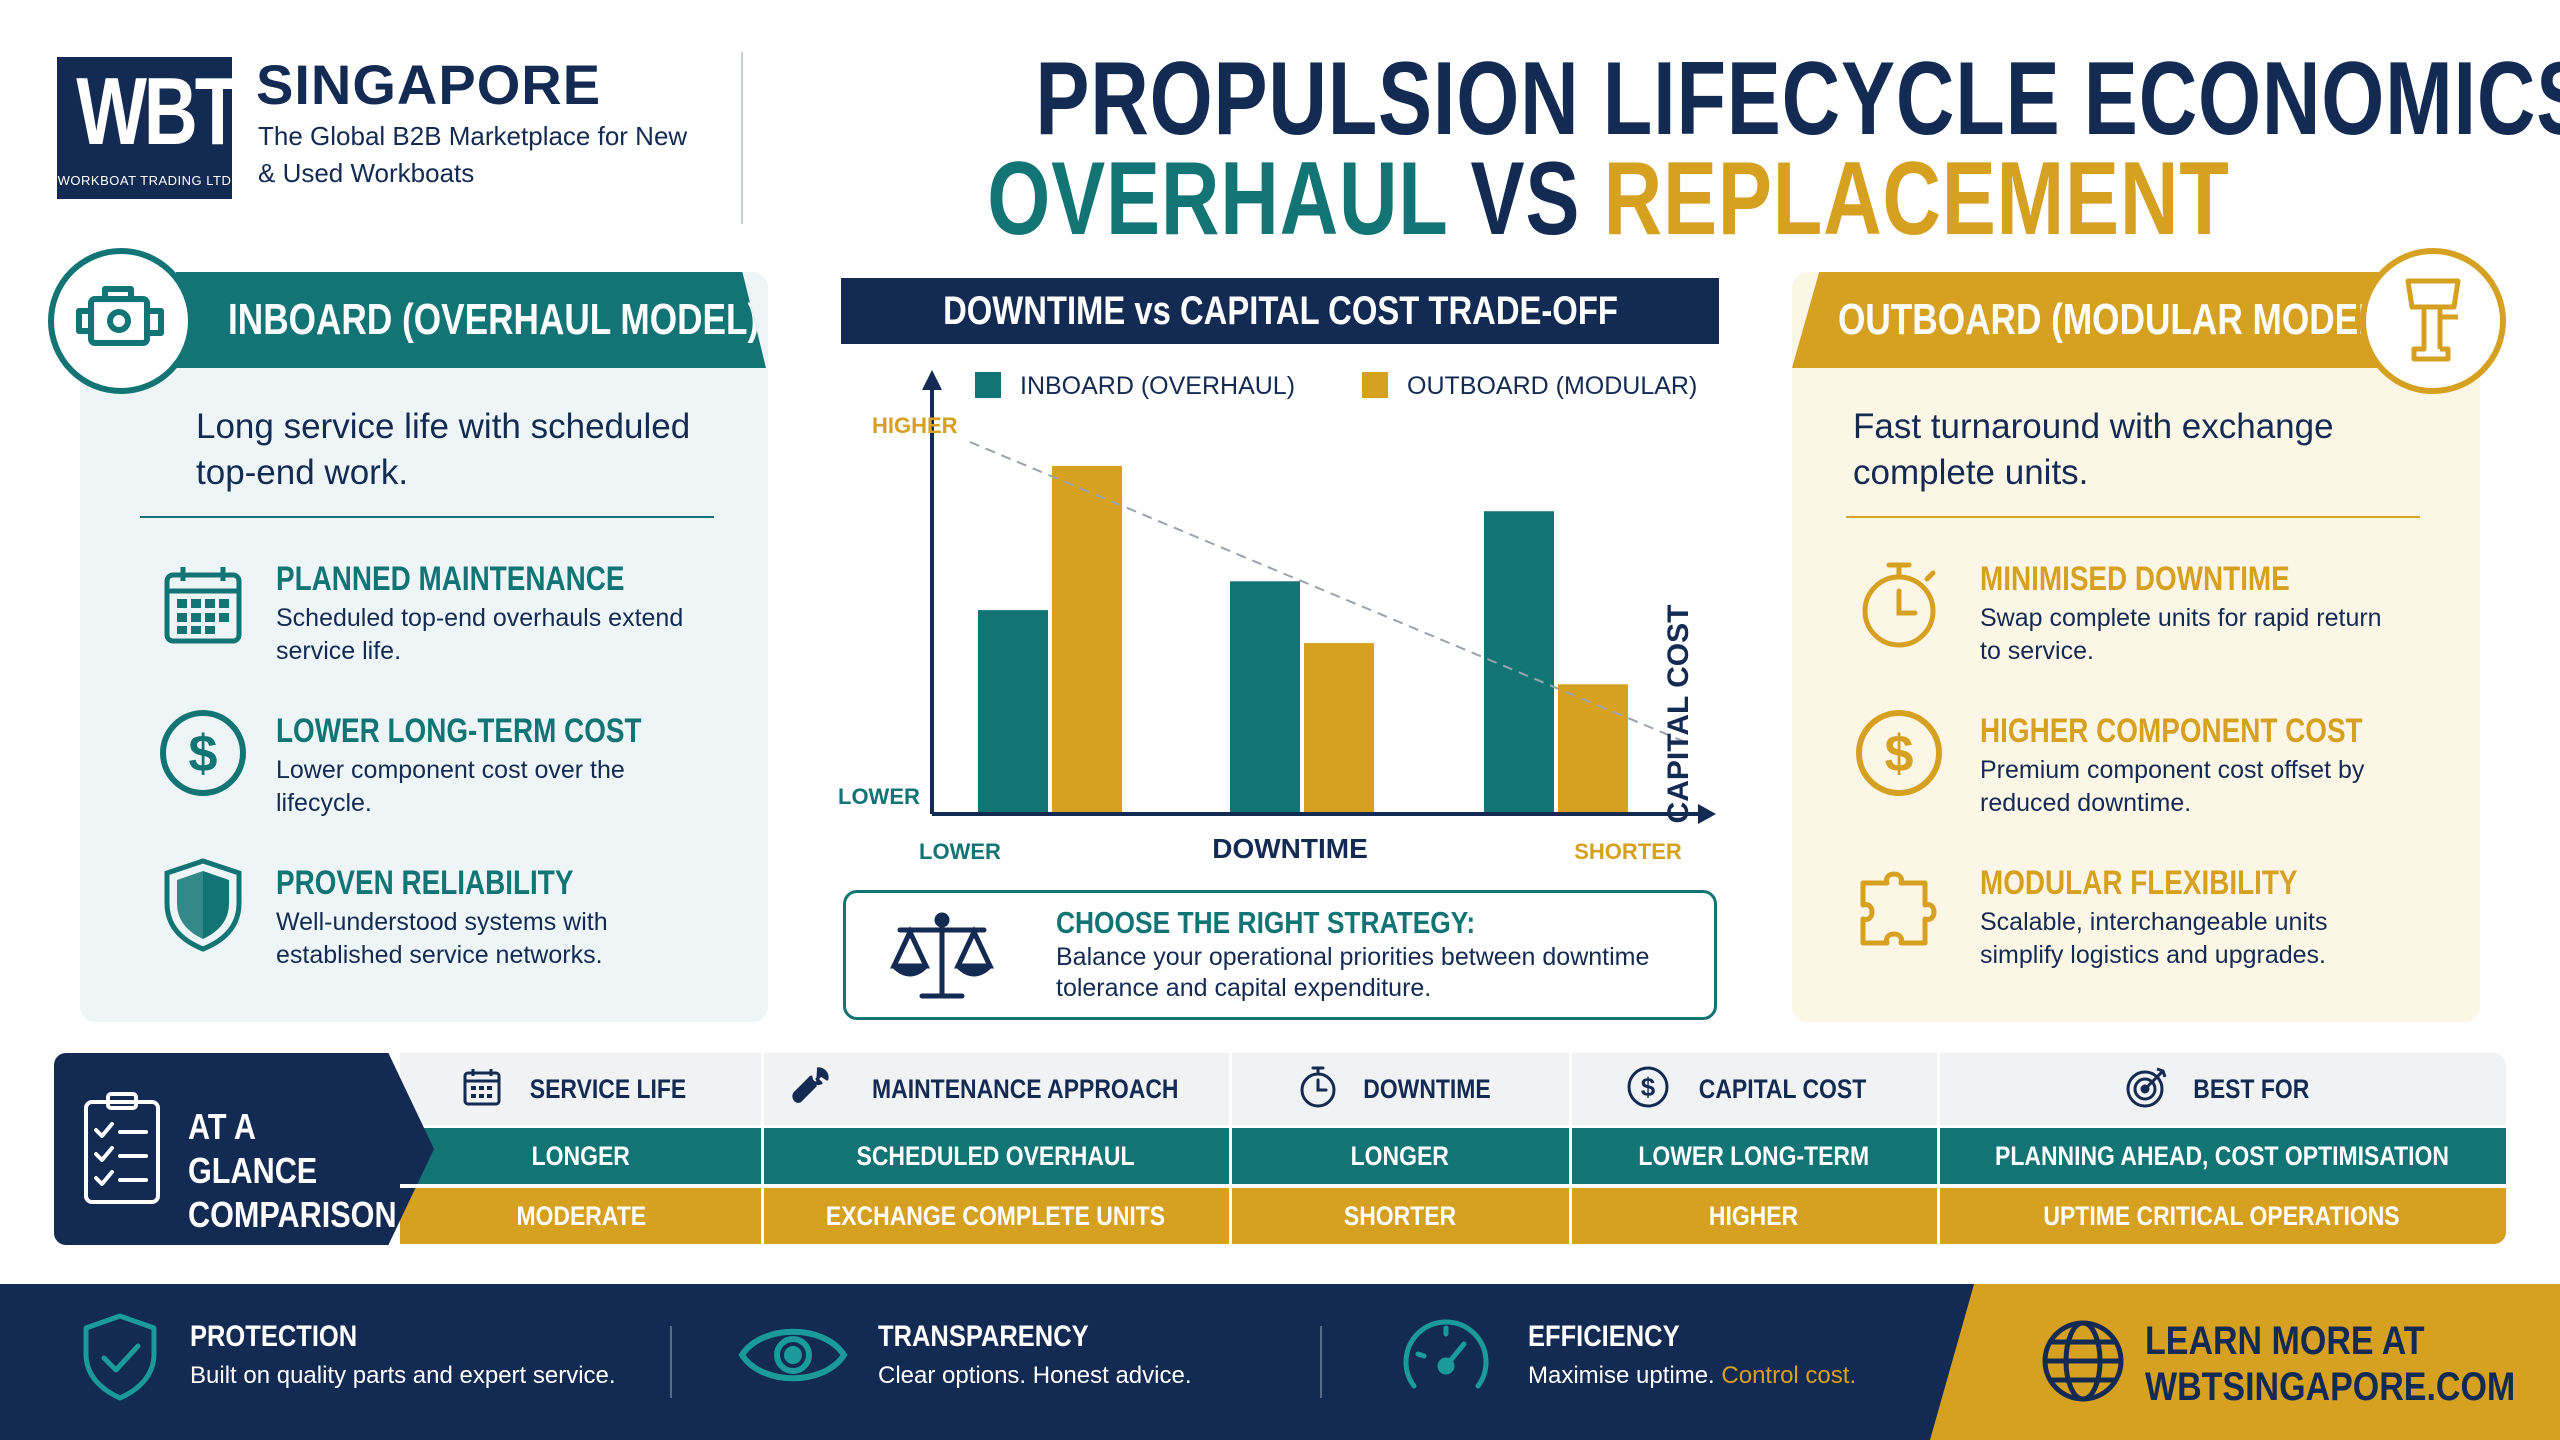  I want to click on trend-line, so click(1330, 593).